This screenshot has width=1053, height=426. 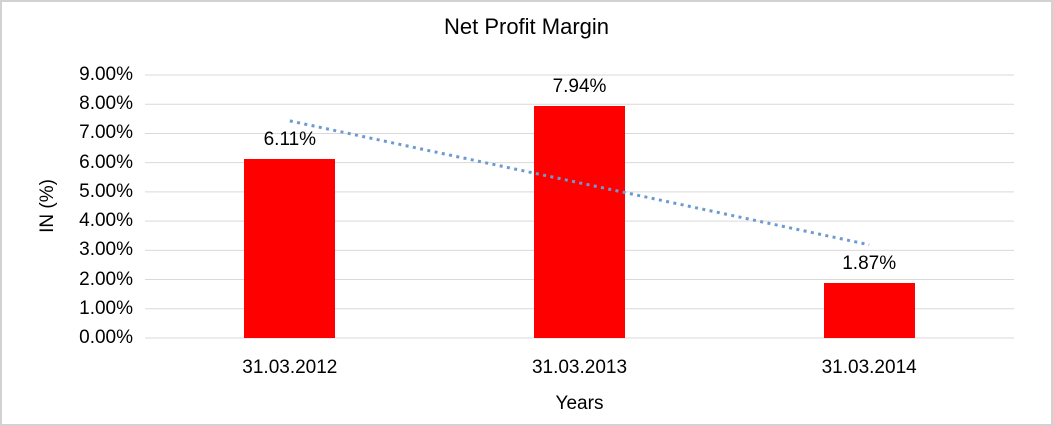 What do you see at coordinates (290, 367) in the screenshot?
I see `x-tick-label: 31.03.2012` at bounding box center [290, 367].